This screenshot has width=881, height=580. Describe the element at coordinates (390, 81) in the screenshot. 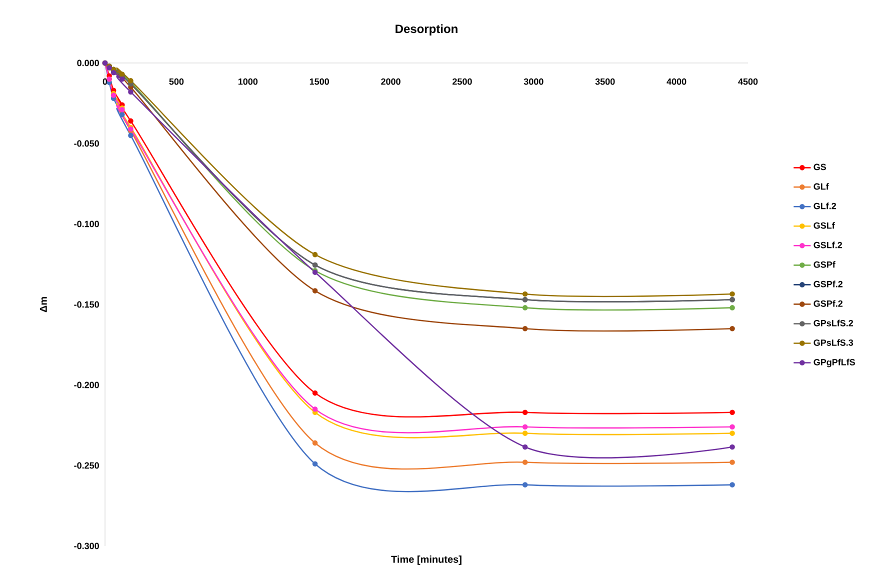

I see `x-tick-label: 2000` at that location.